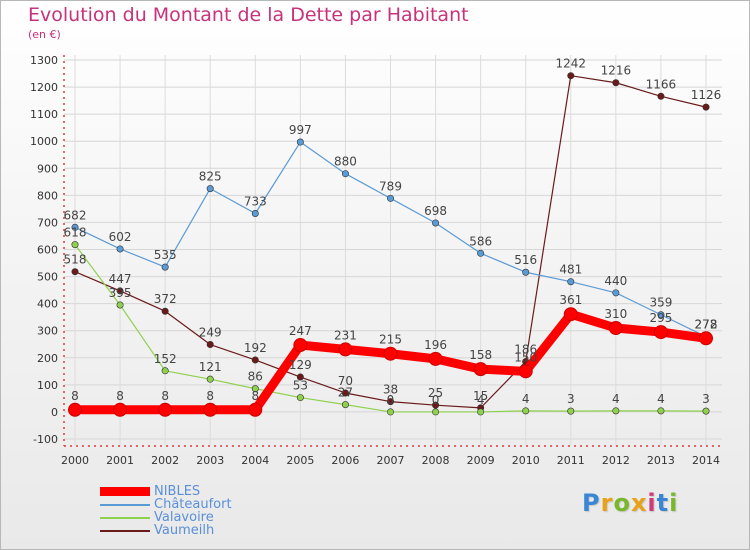  Describe the element at coordinates (75, 460) in the screenshot. I see `x-tick-label: 2000` at that location.